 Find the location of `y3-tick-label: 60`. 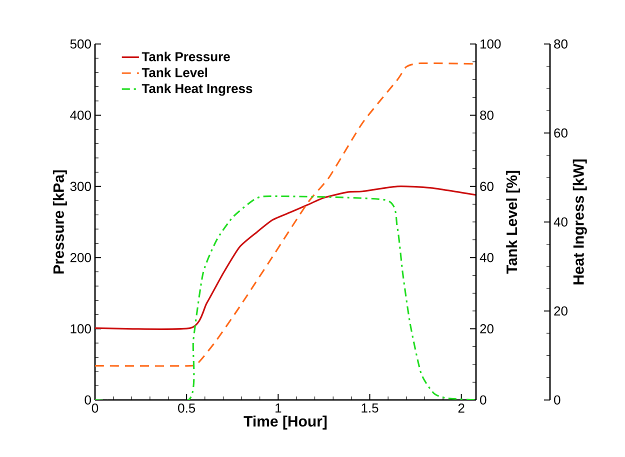

y3-tick-label: 60 is located at coordinates (561, 133).